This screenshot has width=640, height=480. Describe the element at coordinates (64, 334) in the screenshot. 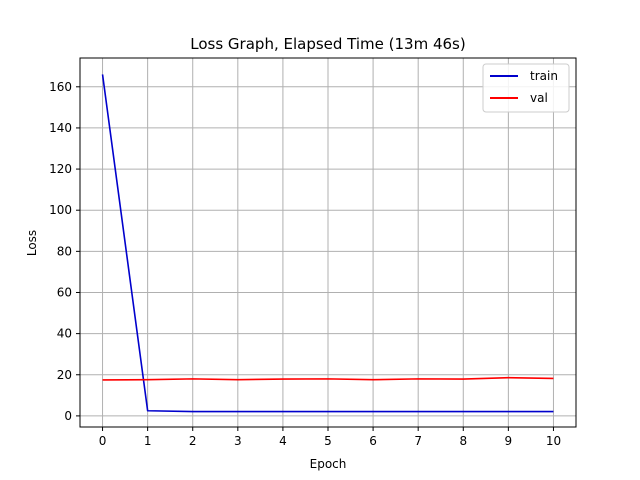

I see `y-tick-label: 40` at that location.